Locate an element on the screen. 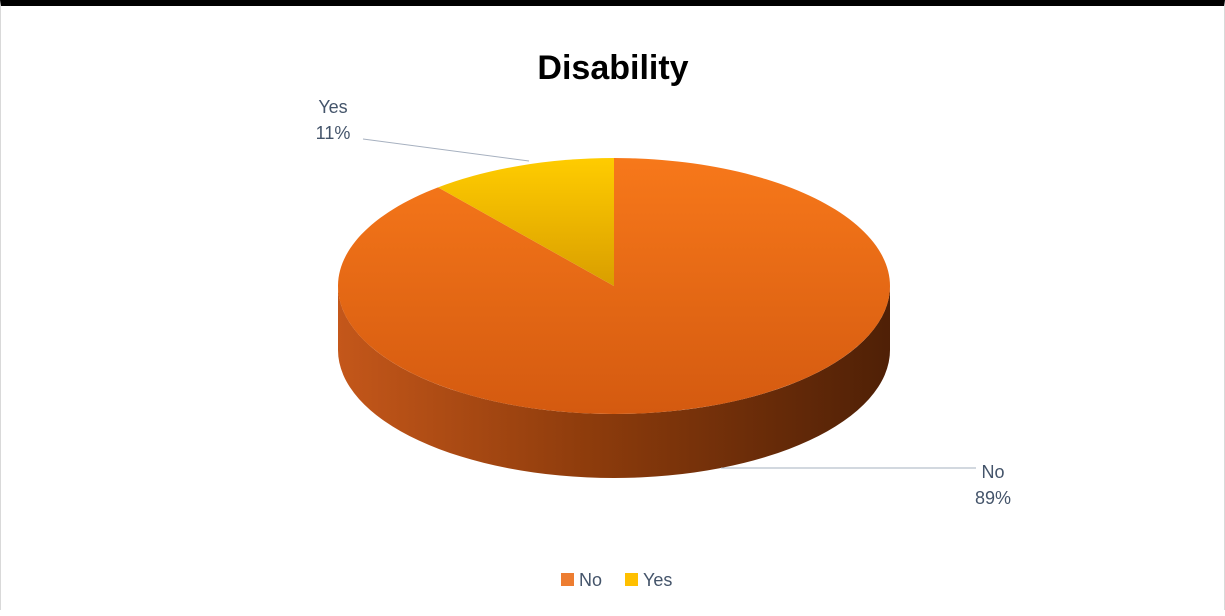 The width and height of the screenshot is (1225, 616). pie-slice-yes is located at coordinates (526, 222).